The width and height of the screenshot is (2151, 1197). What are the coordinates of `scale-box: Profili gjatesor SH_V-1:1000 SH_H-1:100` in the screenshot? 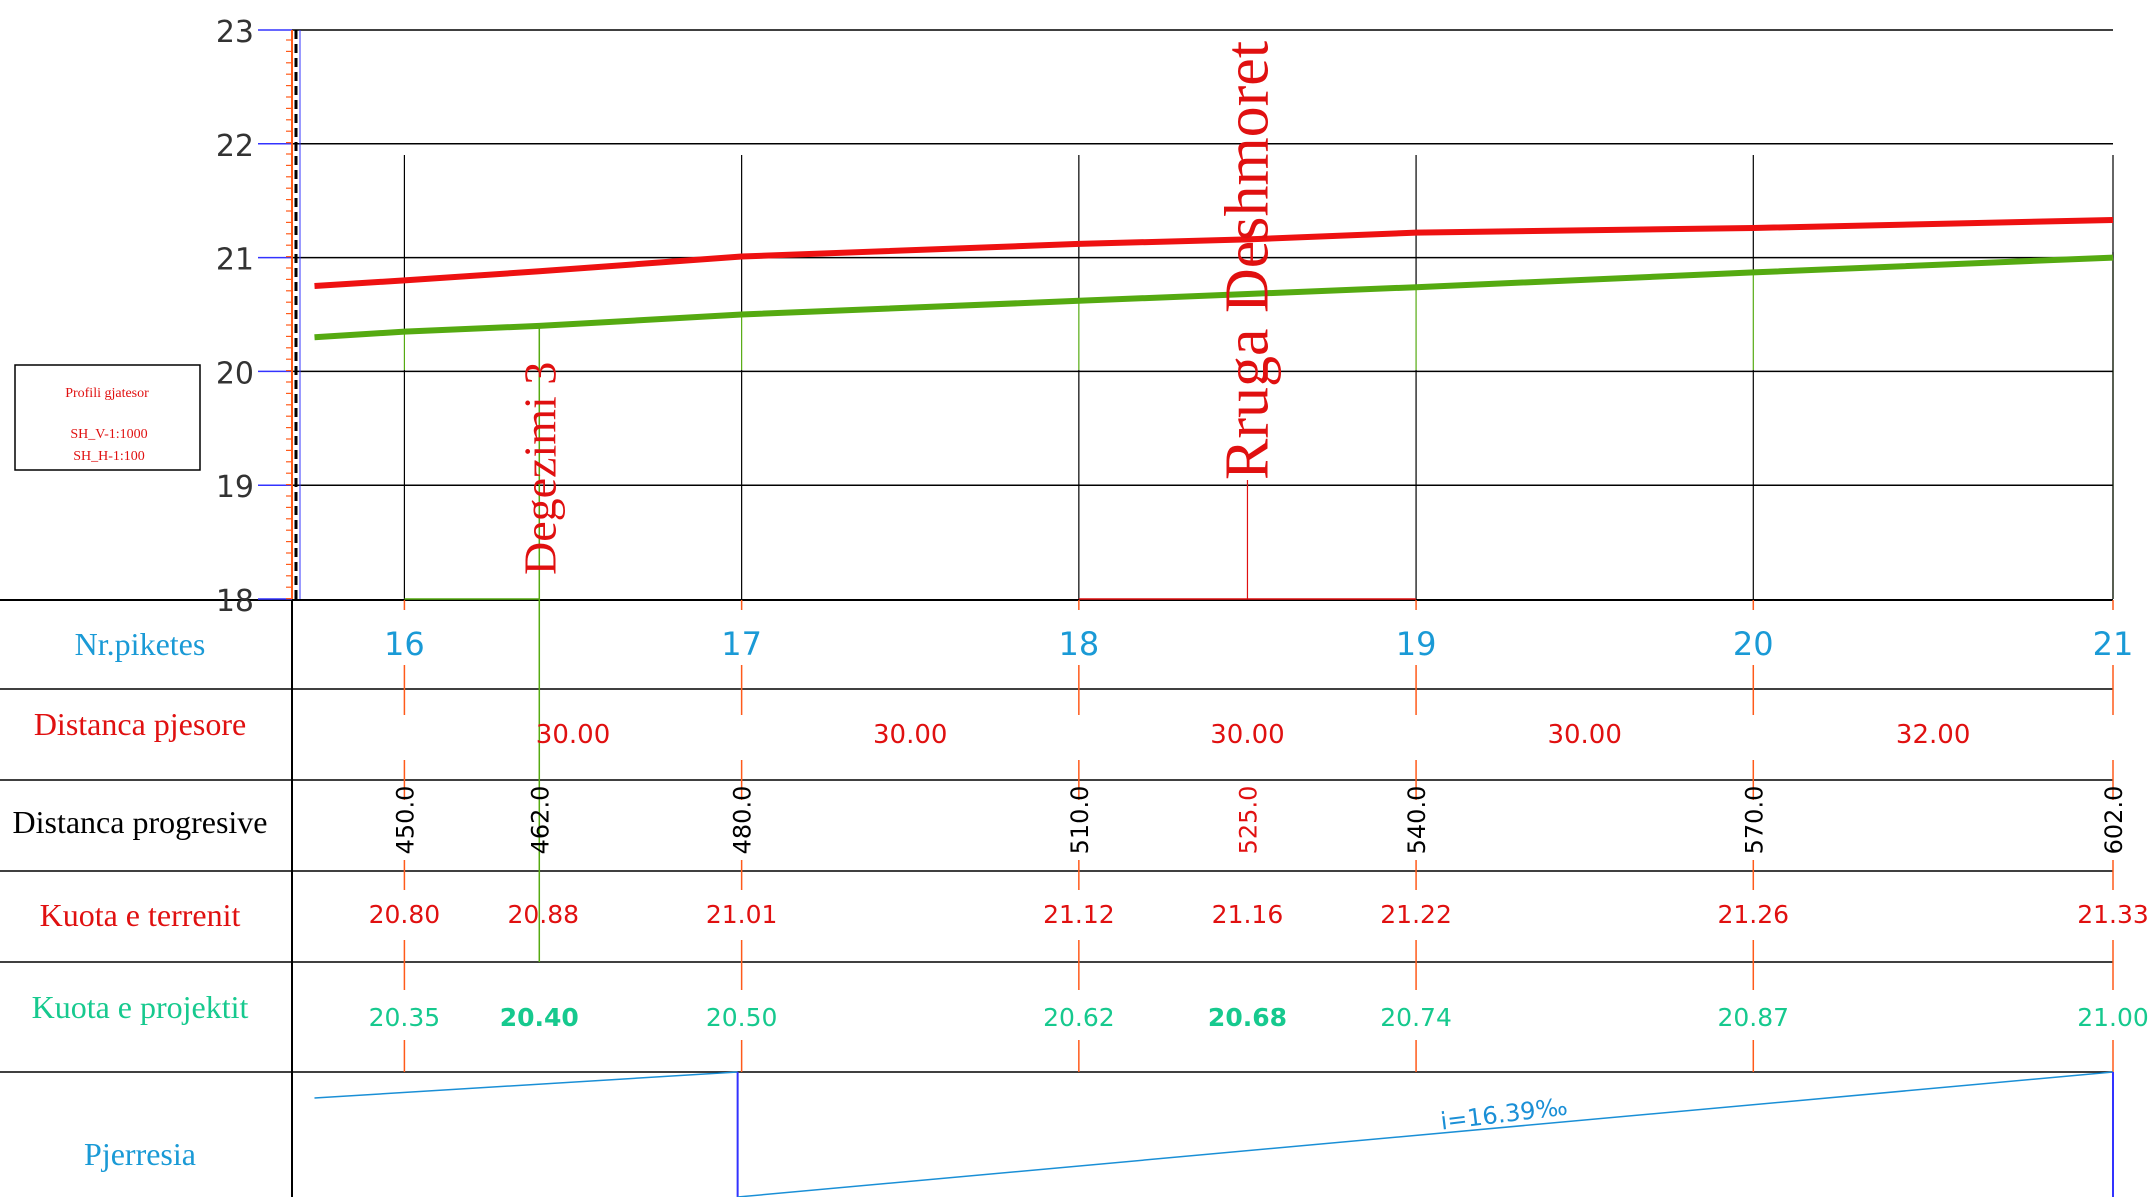 It's located at (107, 417).